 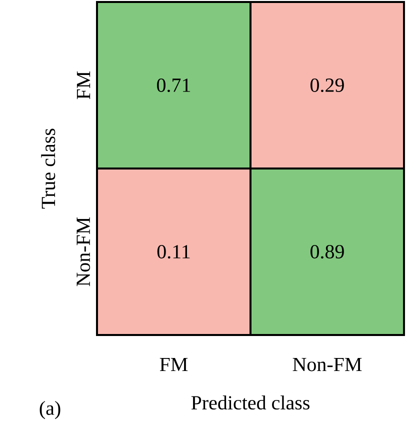 What do you see at coordinates (48, 168) in the screenshot?
I see `y-axis-title: True class` at bounding box center [48, 168].